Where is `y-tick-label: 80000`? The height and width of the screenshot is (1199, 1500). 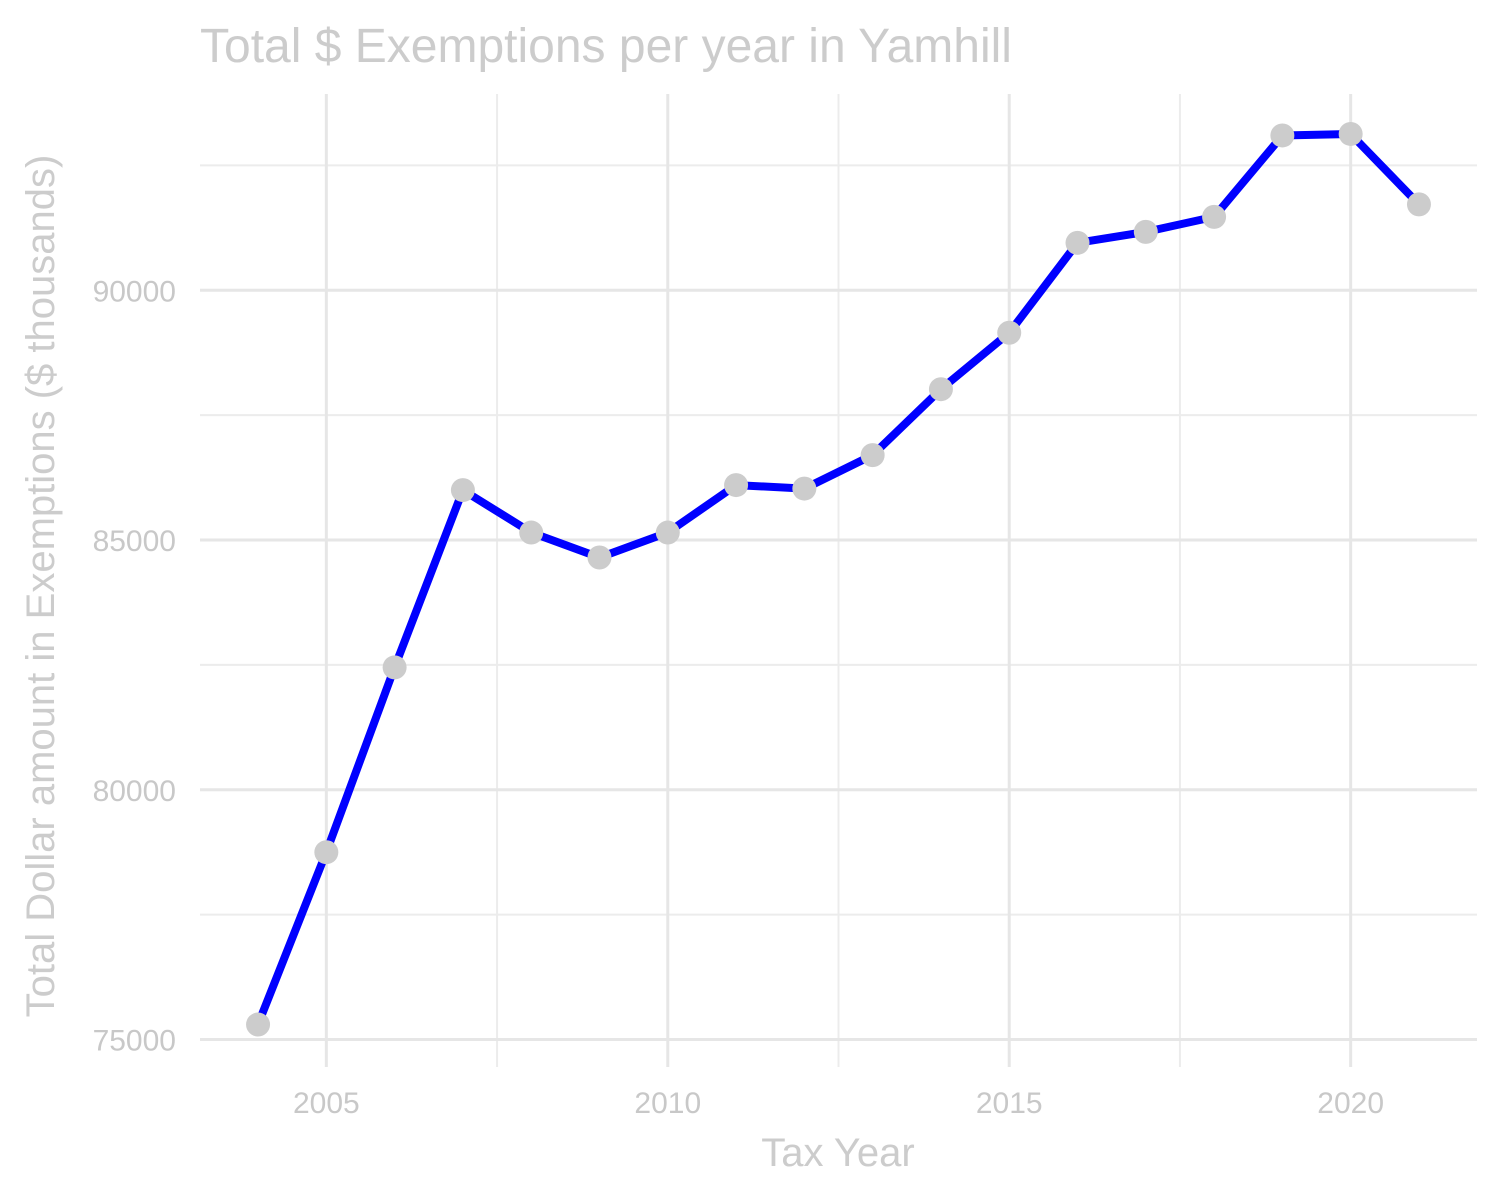 y-tick-label: 80000 is located at coordinates (134, 791).